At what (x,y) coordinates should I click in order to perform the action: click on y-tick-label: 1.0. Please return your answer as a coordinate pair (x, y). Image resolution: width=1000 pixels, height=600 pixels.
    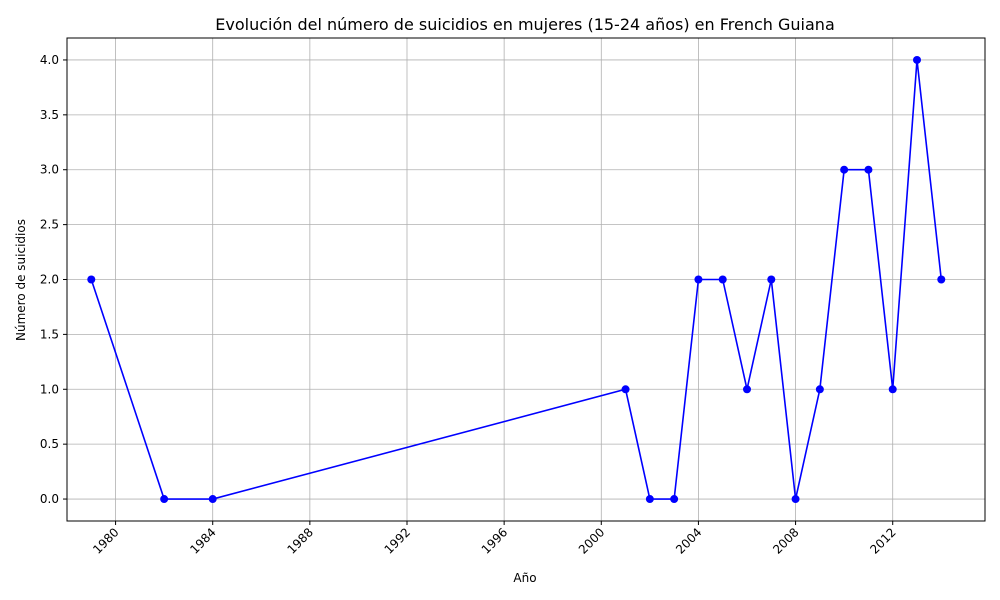
    Looking at the image, I should click on (49, 389).